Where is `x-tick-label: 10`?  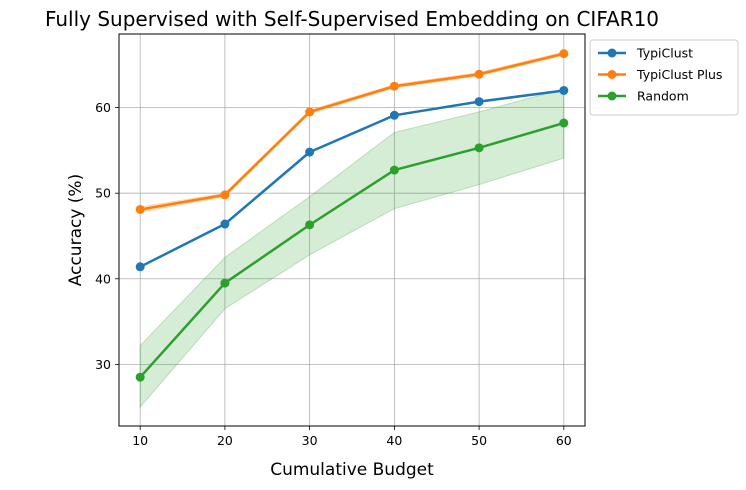 x-tick-label: 10 is located at coordinates (140, 440).